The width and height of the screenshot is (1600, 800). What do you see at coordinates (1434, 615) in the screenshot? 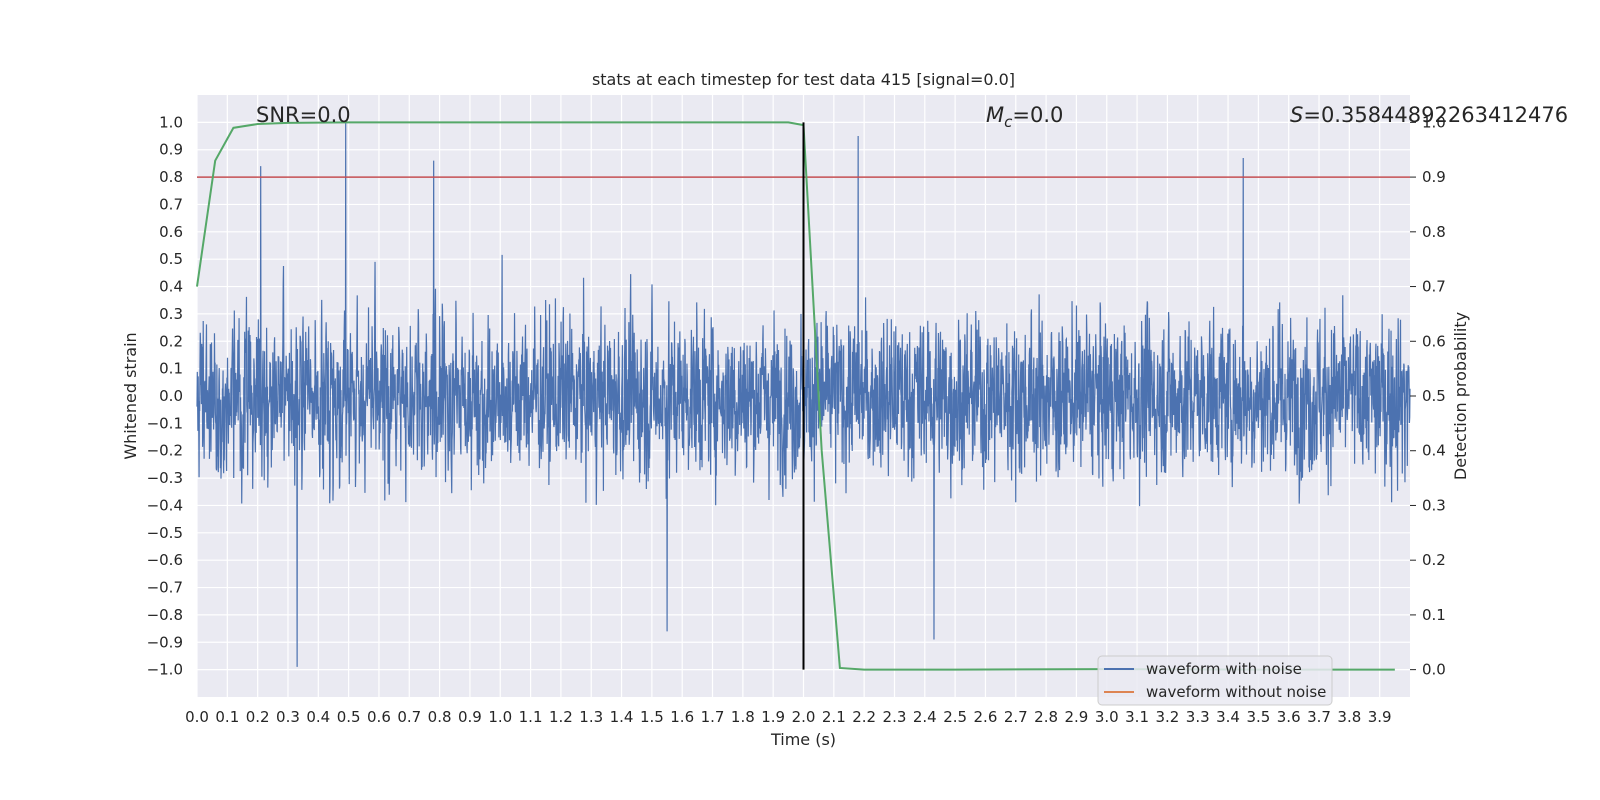
I see `right-tick-label: 0.1` at bounding box center [1434, 615].